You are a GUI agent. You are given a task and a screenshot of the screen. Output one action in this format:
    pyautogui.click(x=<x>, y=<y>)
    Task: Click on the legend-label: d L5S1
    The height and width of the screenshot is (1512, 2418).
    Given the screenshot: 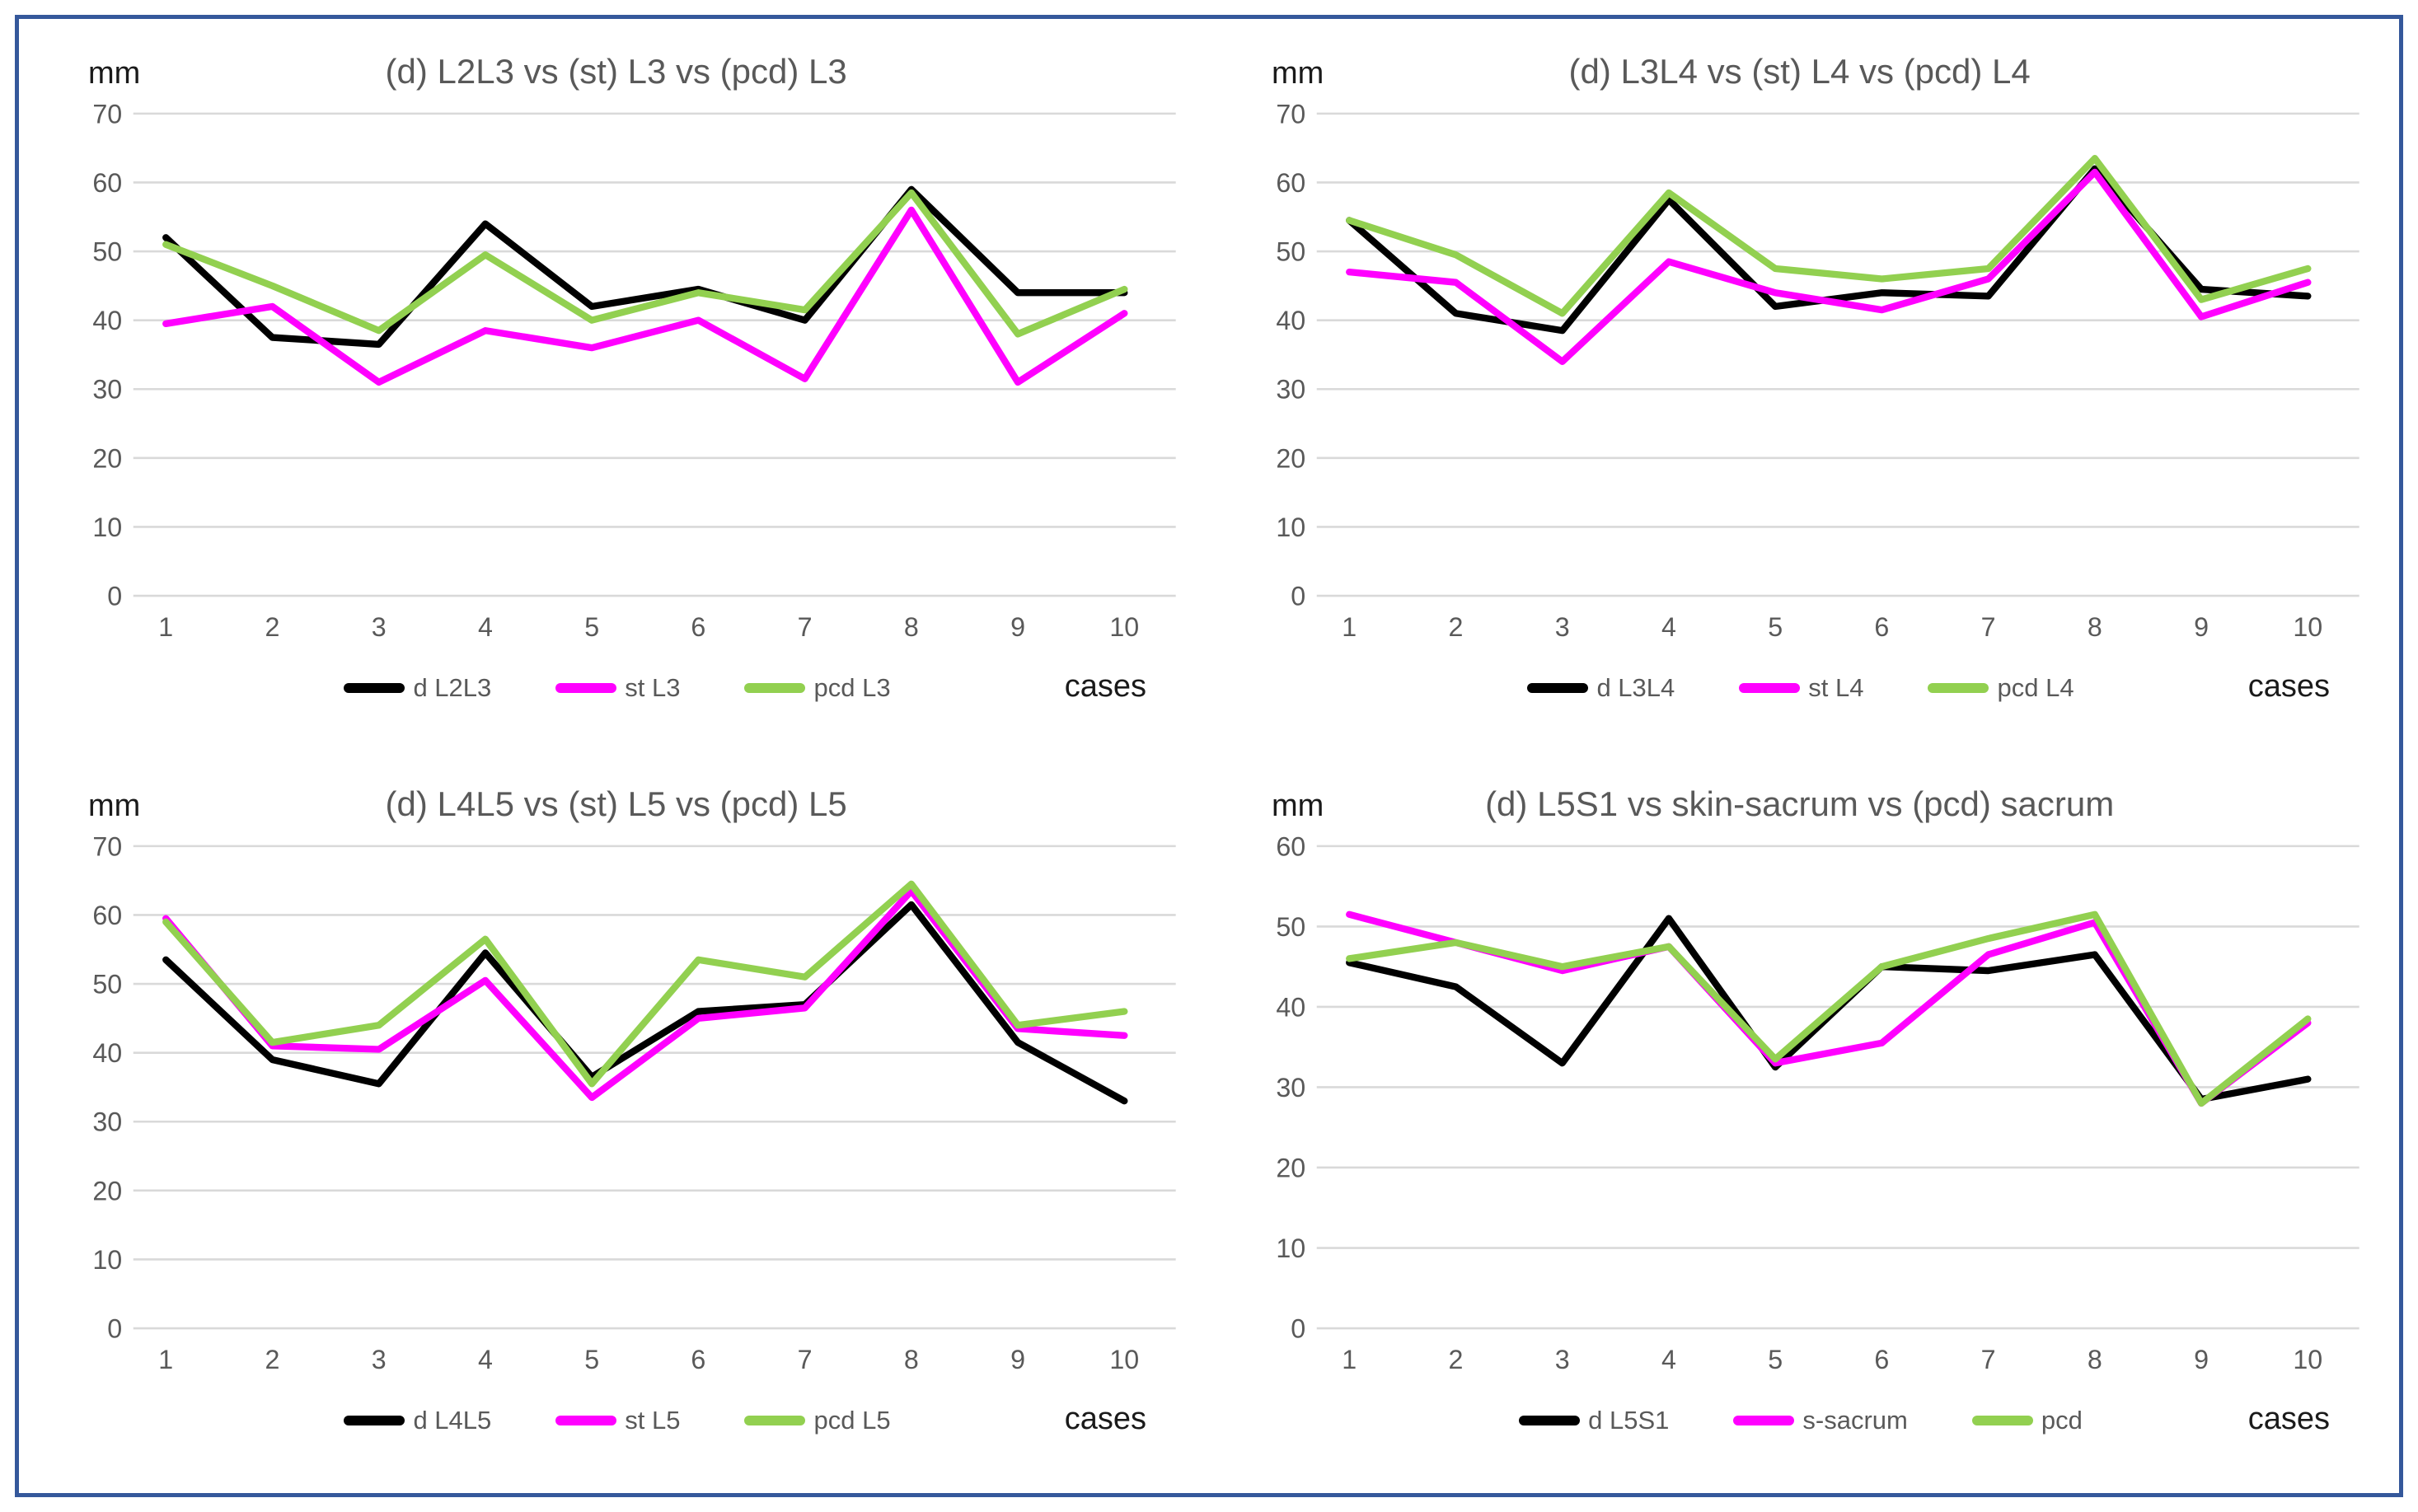 What is the action you would take?
    pyautogui.click(x=1629, y=1420)
    